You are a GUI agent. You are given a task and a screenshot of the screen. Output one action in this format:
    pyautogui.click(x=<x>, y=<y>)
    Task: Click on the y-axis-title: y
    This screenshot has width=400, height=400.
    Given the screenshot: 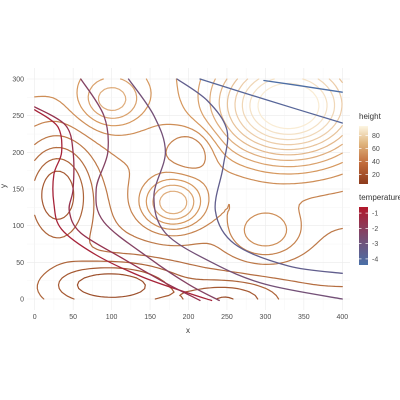 What is the action you would take?
    pyautogui.click(x=4, y=186)
    